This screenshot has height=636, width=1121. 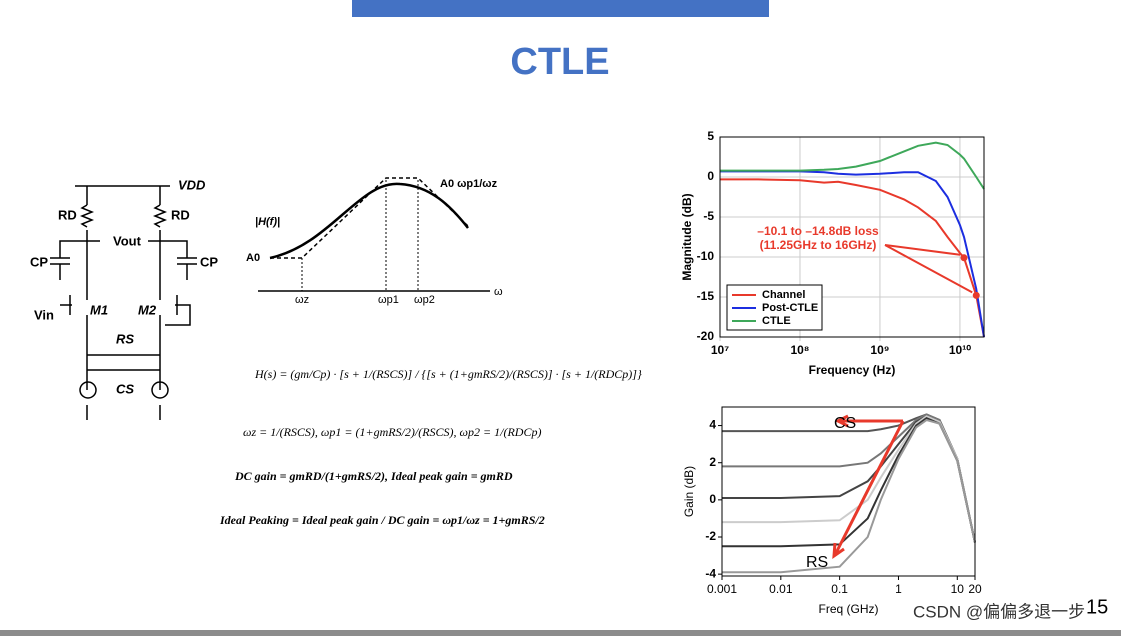 I want to click on bode-sketch: |H(f)| A0 A0 ωp1/ωz ωz ωp1 ωp2 ω, so click(x=374, y=241).